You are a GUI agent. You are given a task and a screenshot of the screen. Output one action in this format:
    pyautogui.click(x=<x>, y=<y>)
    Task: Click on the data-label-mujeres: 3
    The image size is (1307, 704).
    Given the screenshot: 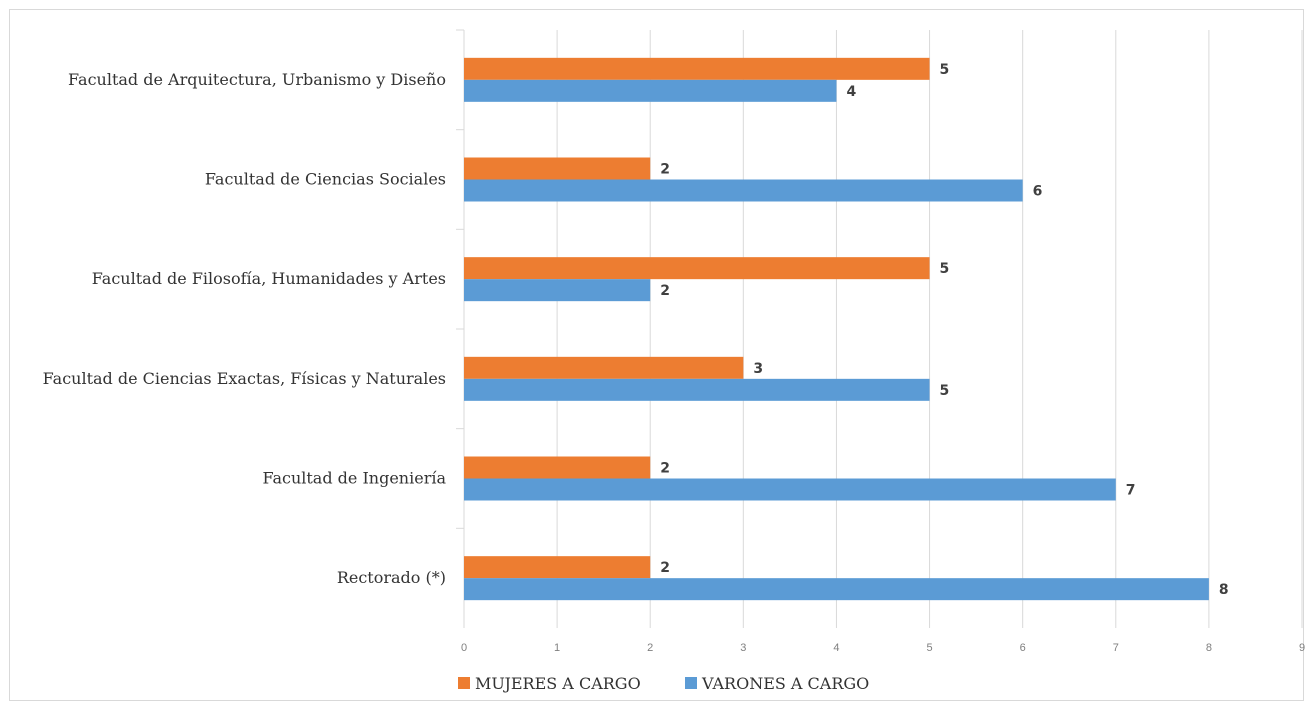 What is the action you would take?
    pyautogui.click(x=758, y=369)
    